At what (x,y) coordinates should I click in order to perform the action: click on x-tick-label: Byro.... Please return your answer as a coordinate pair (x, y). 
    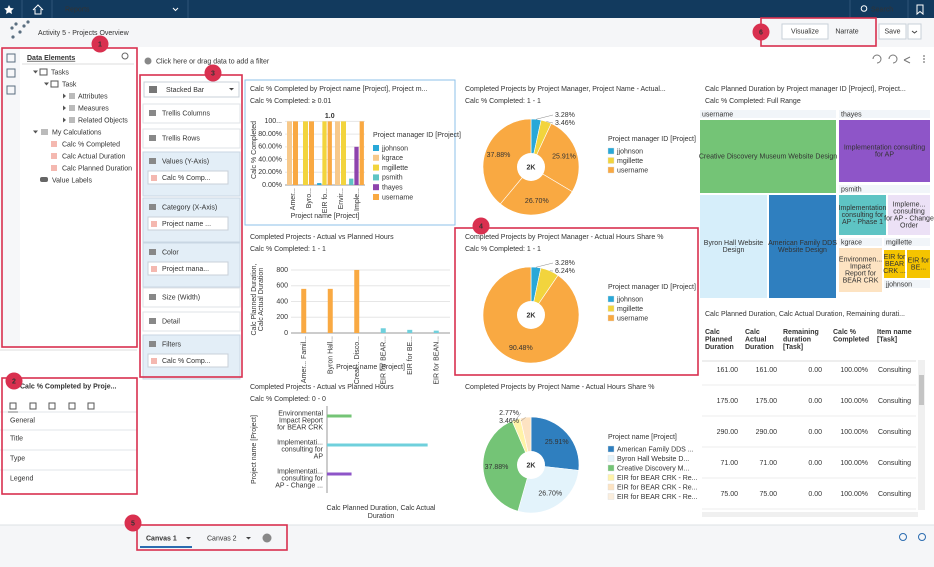
    Looking at the image, I should click on (309, 198).